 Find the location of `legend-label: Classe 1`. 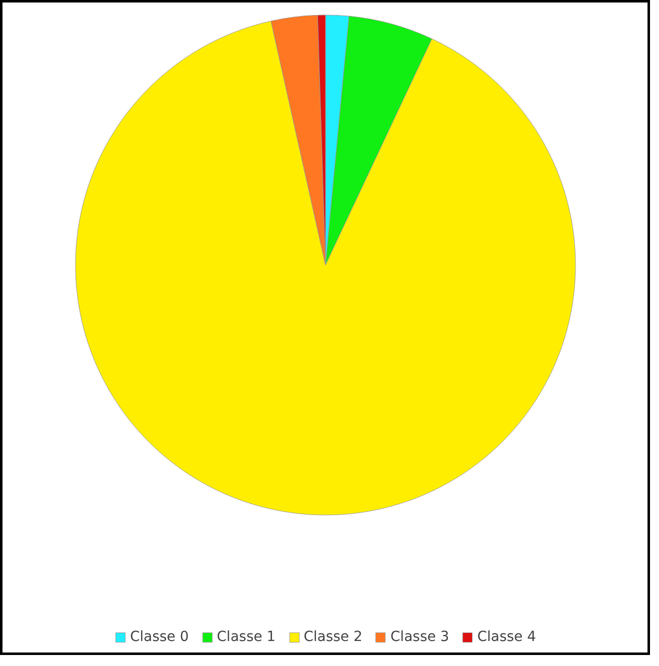

legend-label: Classe 1 is located at coordinates (246, 637).